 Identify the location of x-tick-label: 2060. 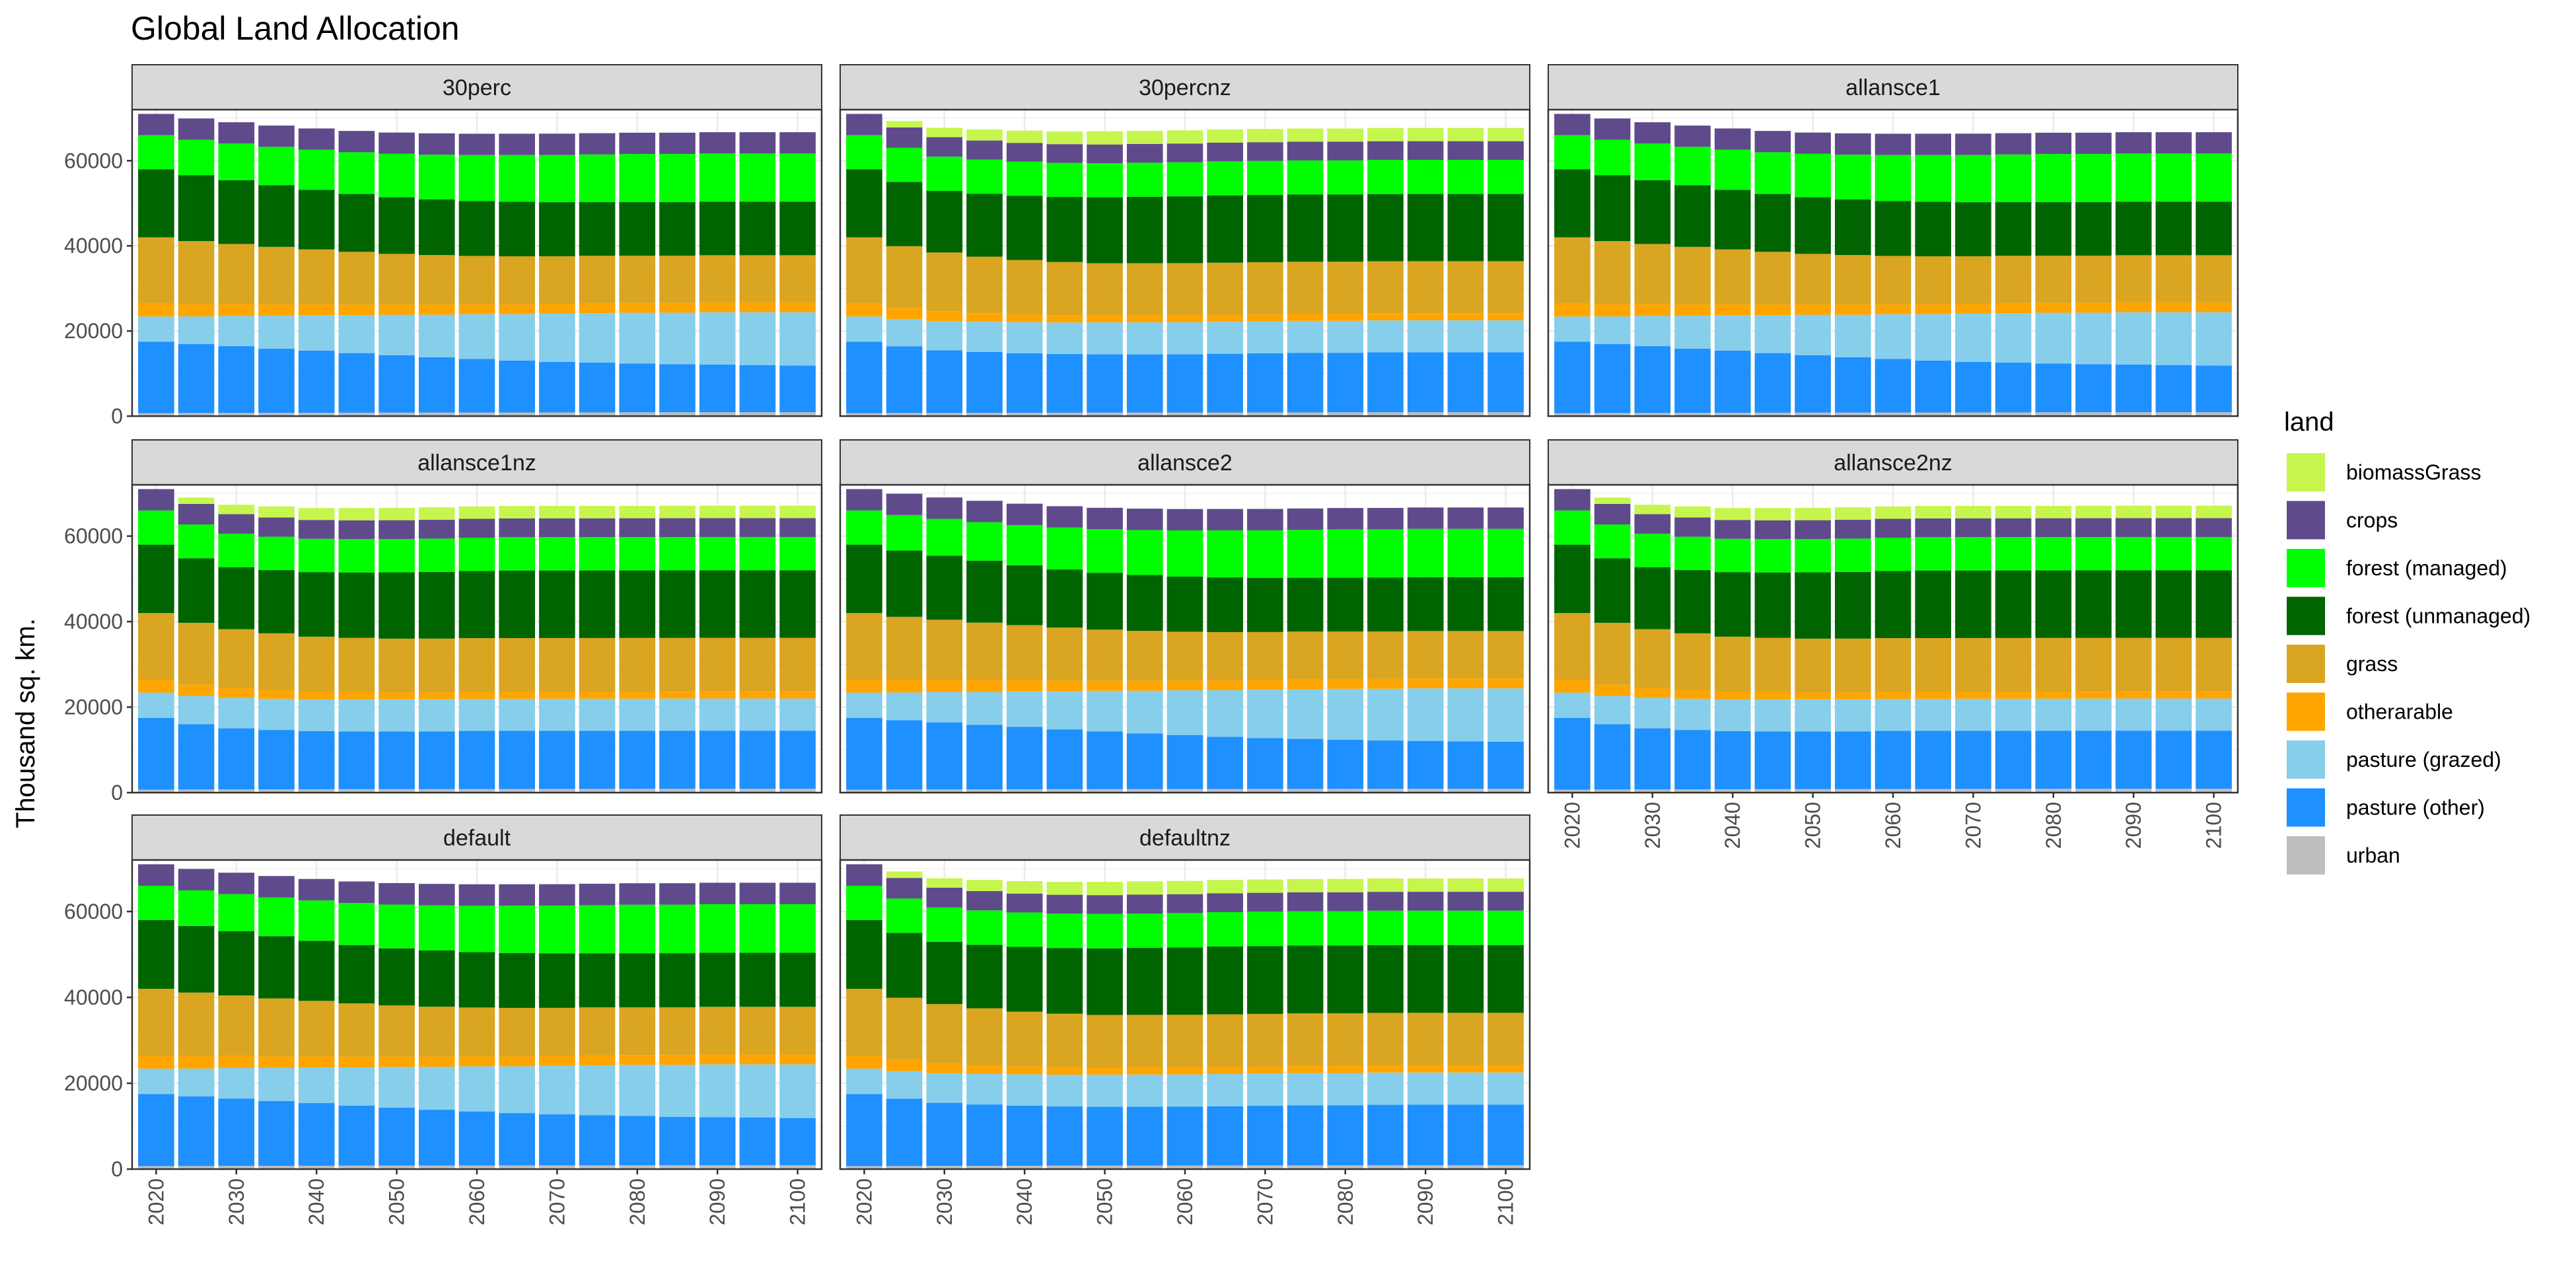
(1185, 1201).